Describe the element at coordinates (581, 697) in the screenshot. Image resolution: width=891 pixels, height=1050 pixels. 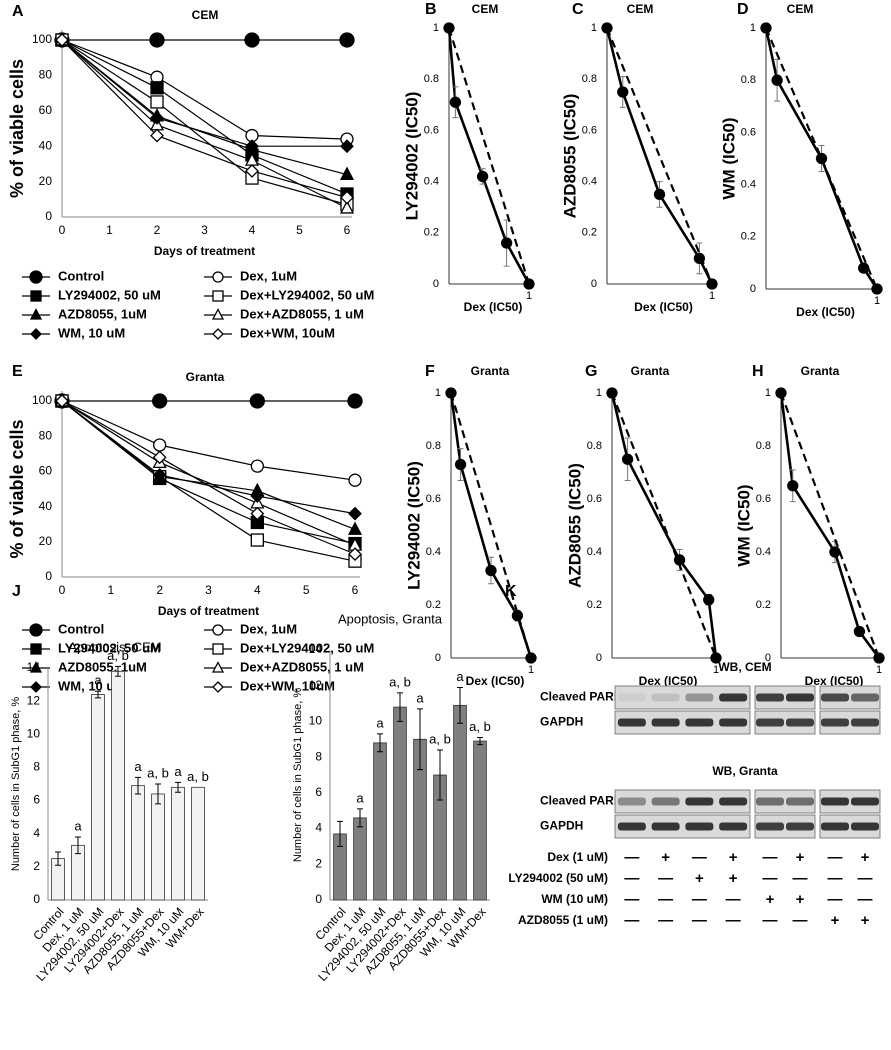
I see `blot-row-label: Cleaved PARP` at that location.